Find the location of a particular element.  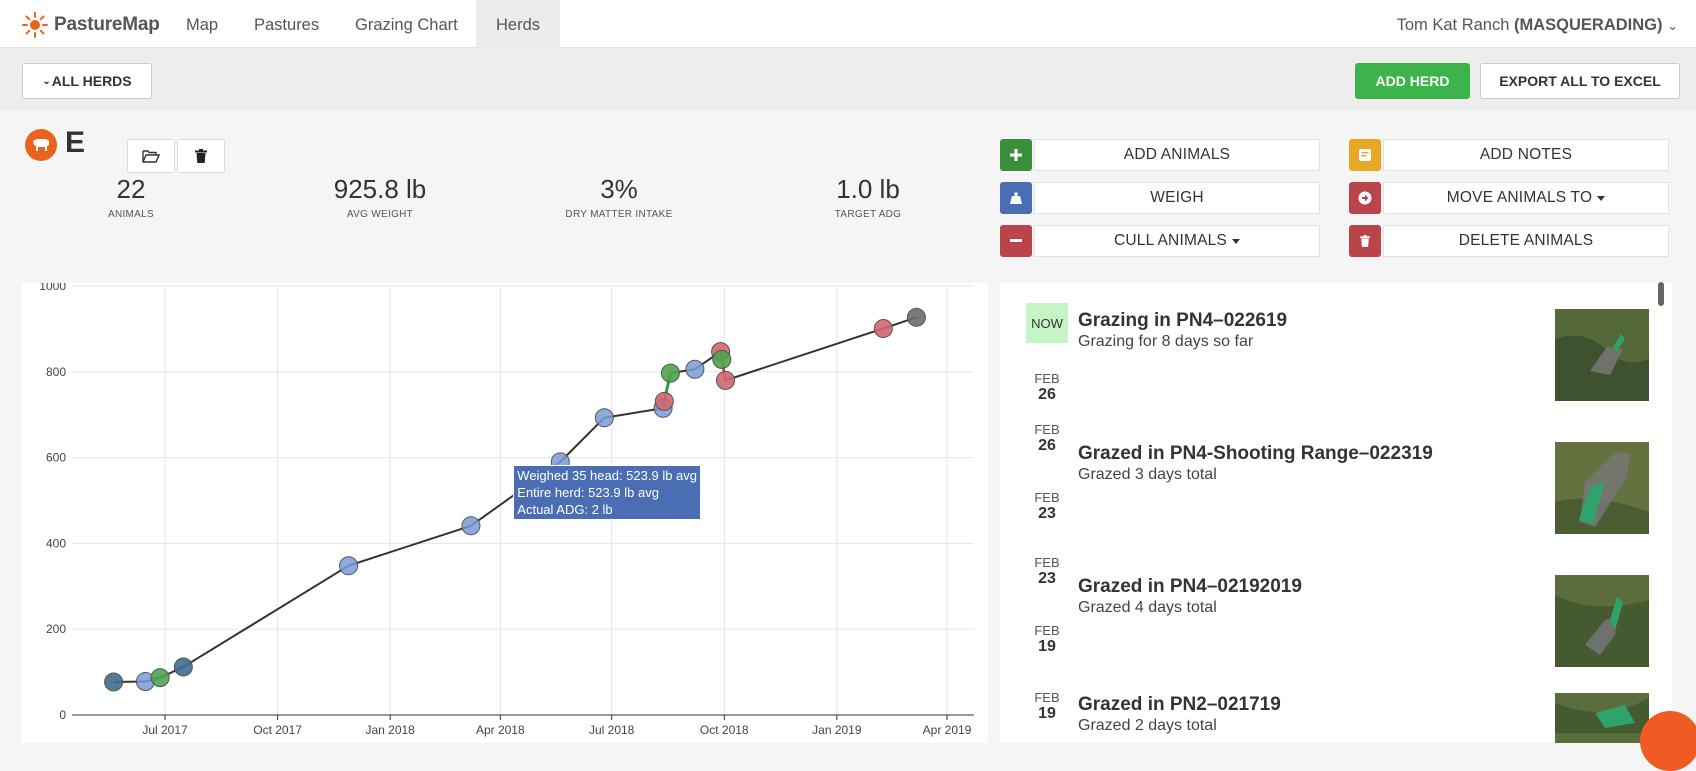

plus-icon is located at coordinates (1016, 155).